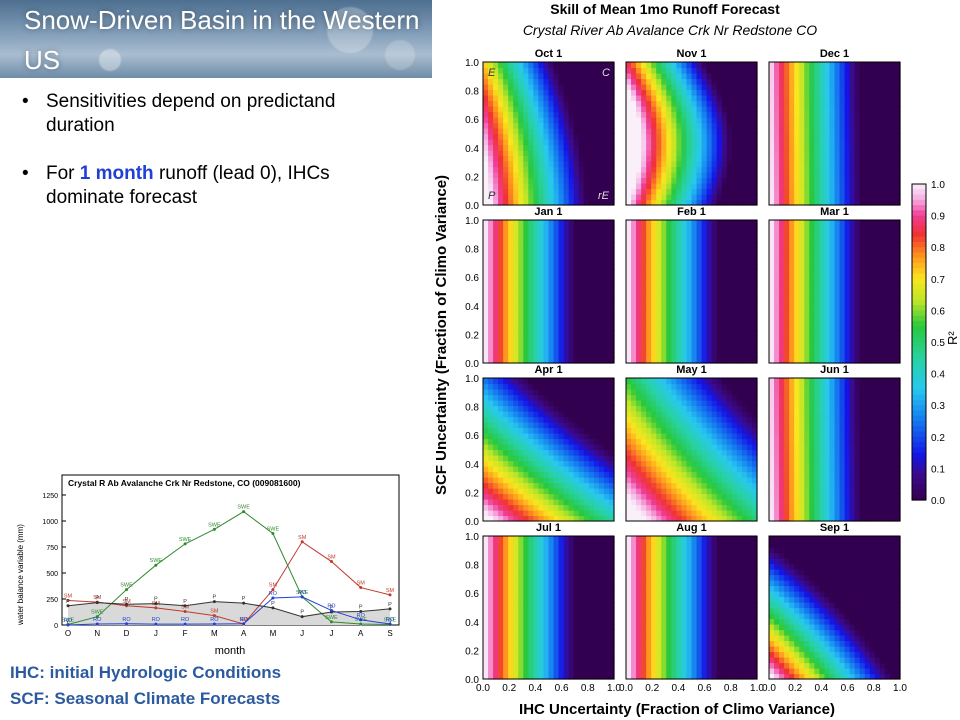  I want to click on y-tick-label: 0.2, so click(472, 493).